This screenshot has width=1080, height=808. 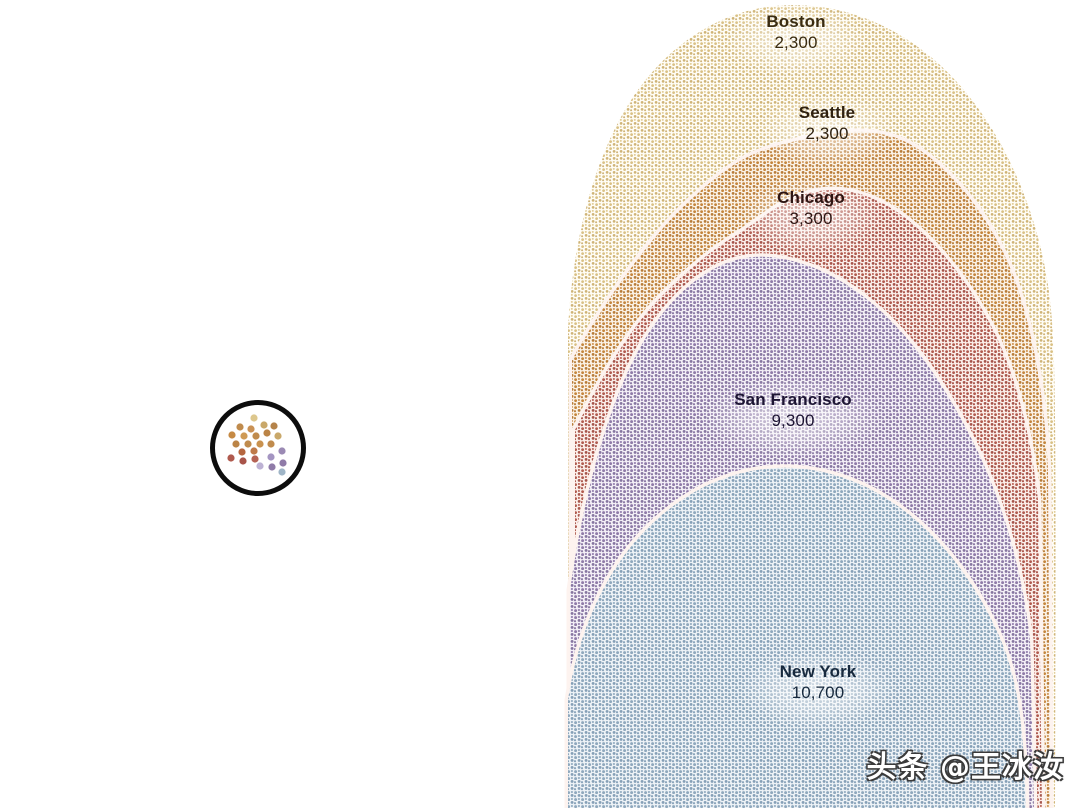 I want to click on magnifier-dots, so click(x=257, y=445).